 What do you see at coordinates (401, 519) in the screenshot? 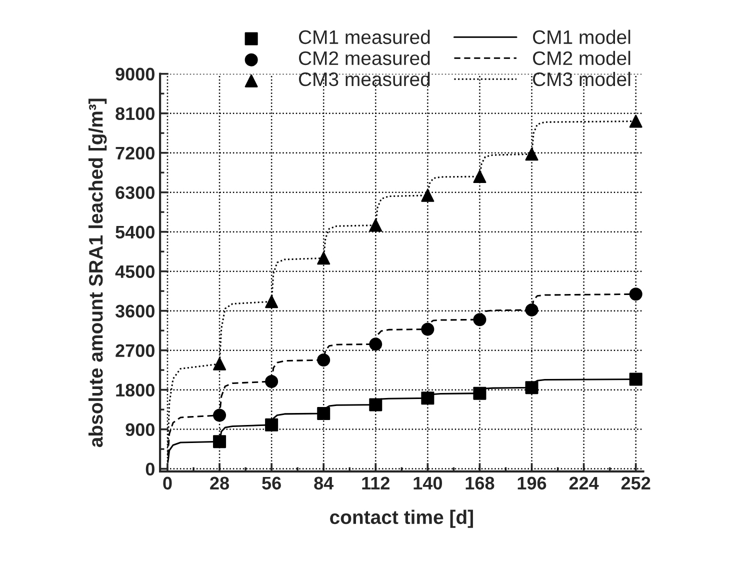
I see `x-axis-title: contact time [d]` at bounding box center [401, 519].